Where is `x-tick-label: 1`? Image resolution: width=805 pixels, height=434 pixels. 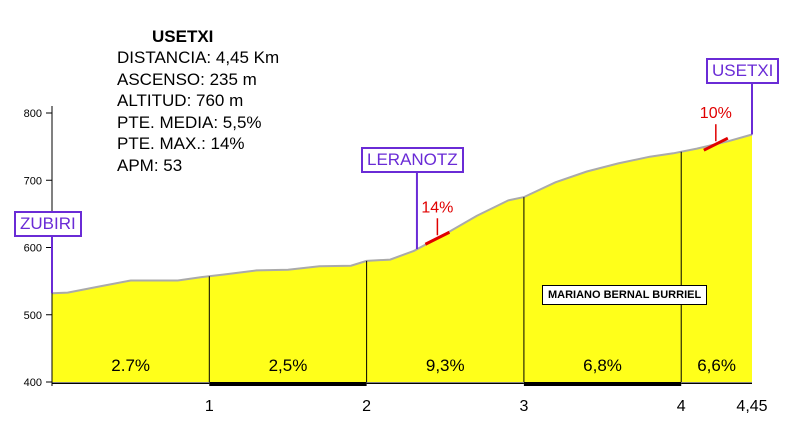
x-tick-label: 1 is located at coordinates (209, 406).